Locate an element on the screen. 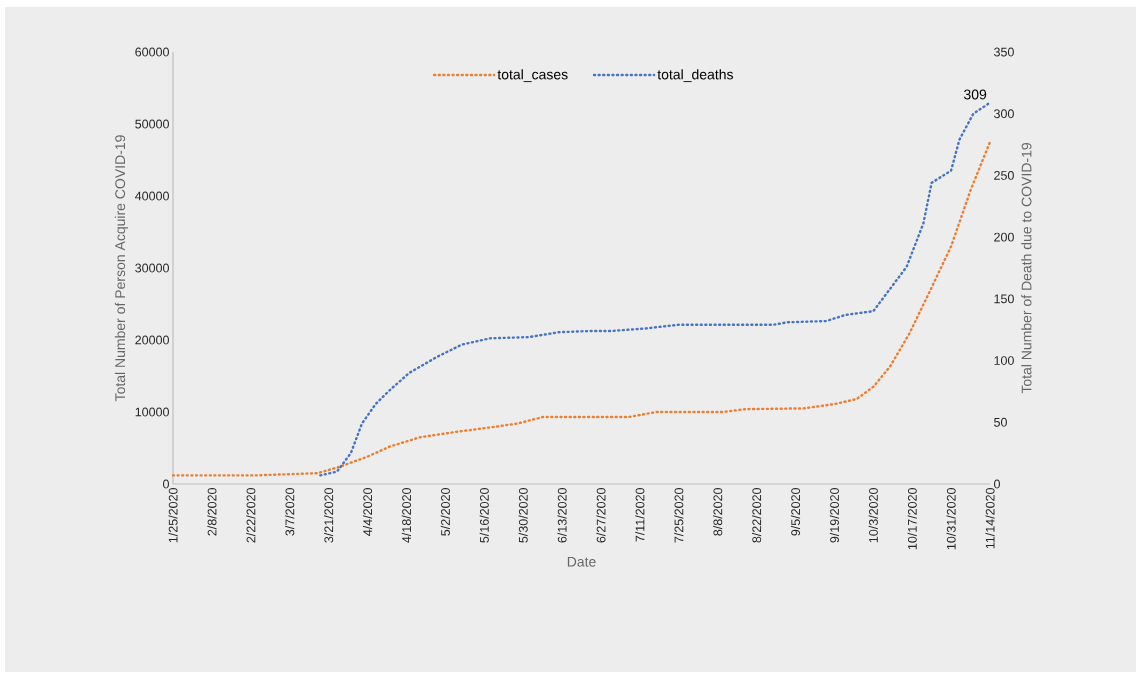 The height and width of the screenshot is (679, 1141). x-tick-label: 9/5/2020 is located at coordinates (795, 512).